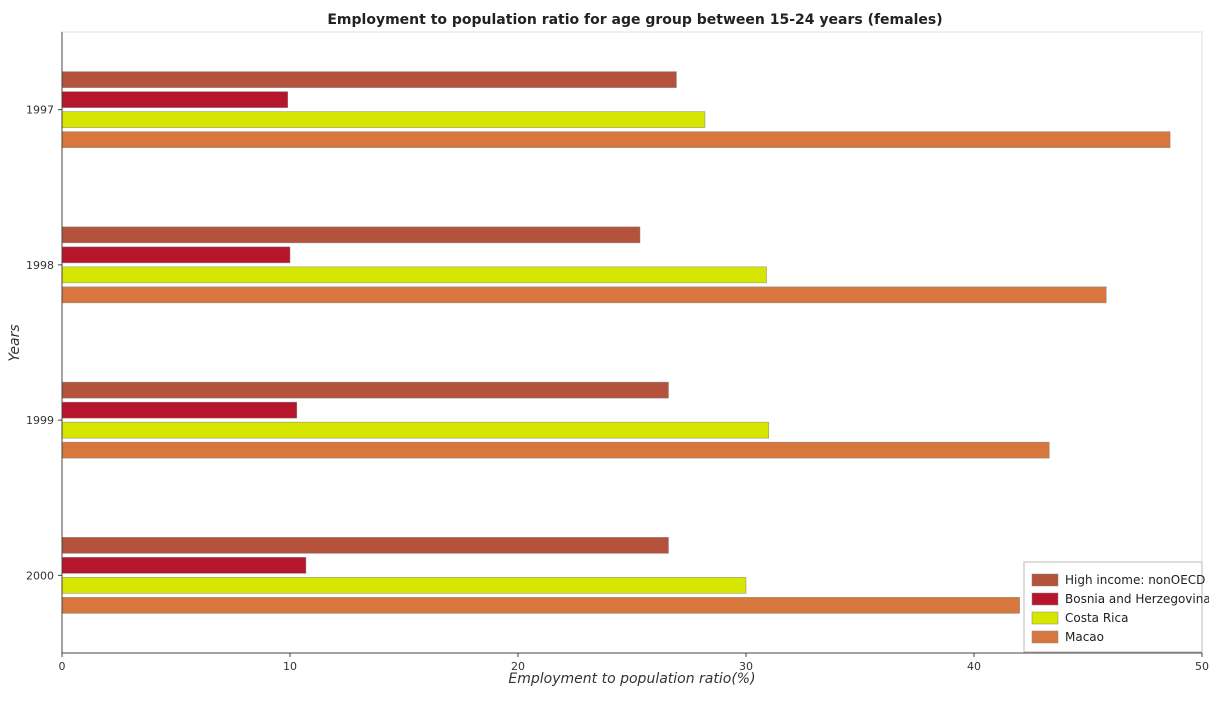 This screenshot has width=1209, height=704. I want to click on bar-1997-macao, so click(616, 140).